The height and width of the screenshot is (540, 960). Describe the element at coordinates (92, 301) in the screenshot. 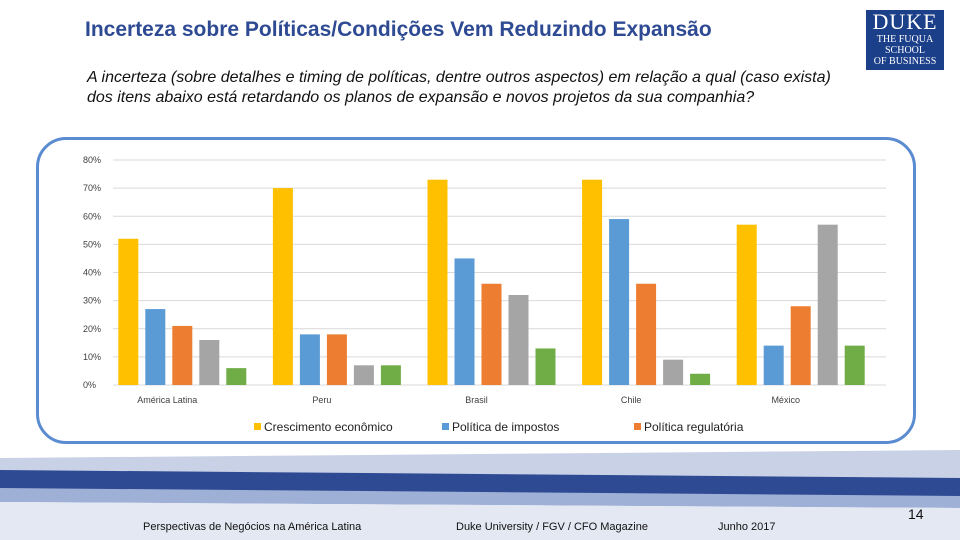

I see `y-tick-label: 30%` at that location.